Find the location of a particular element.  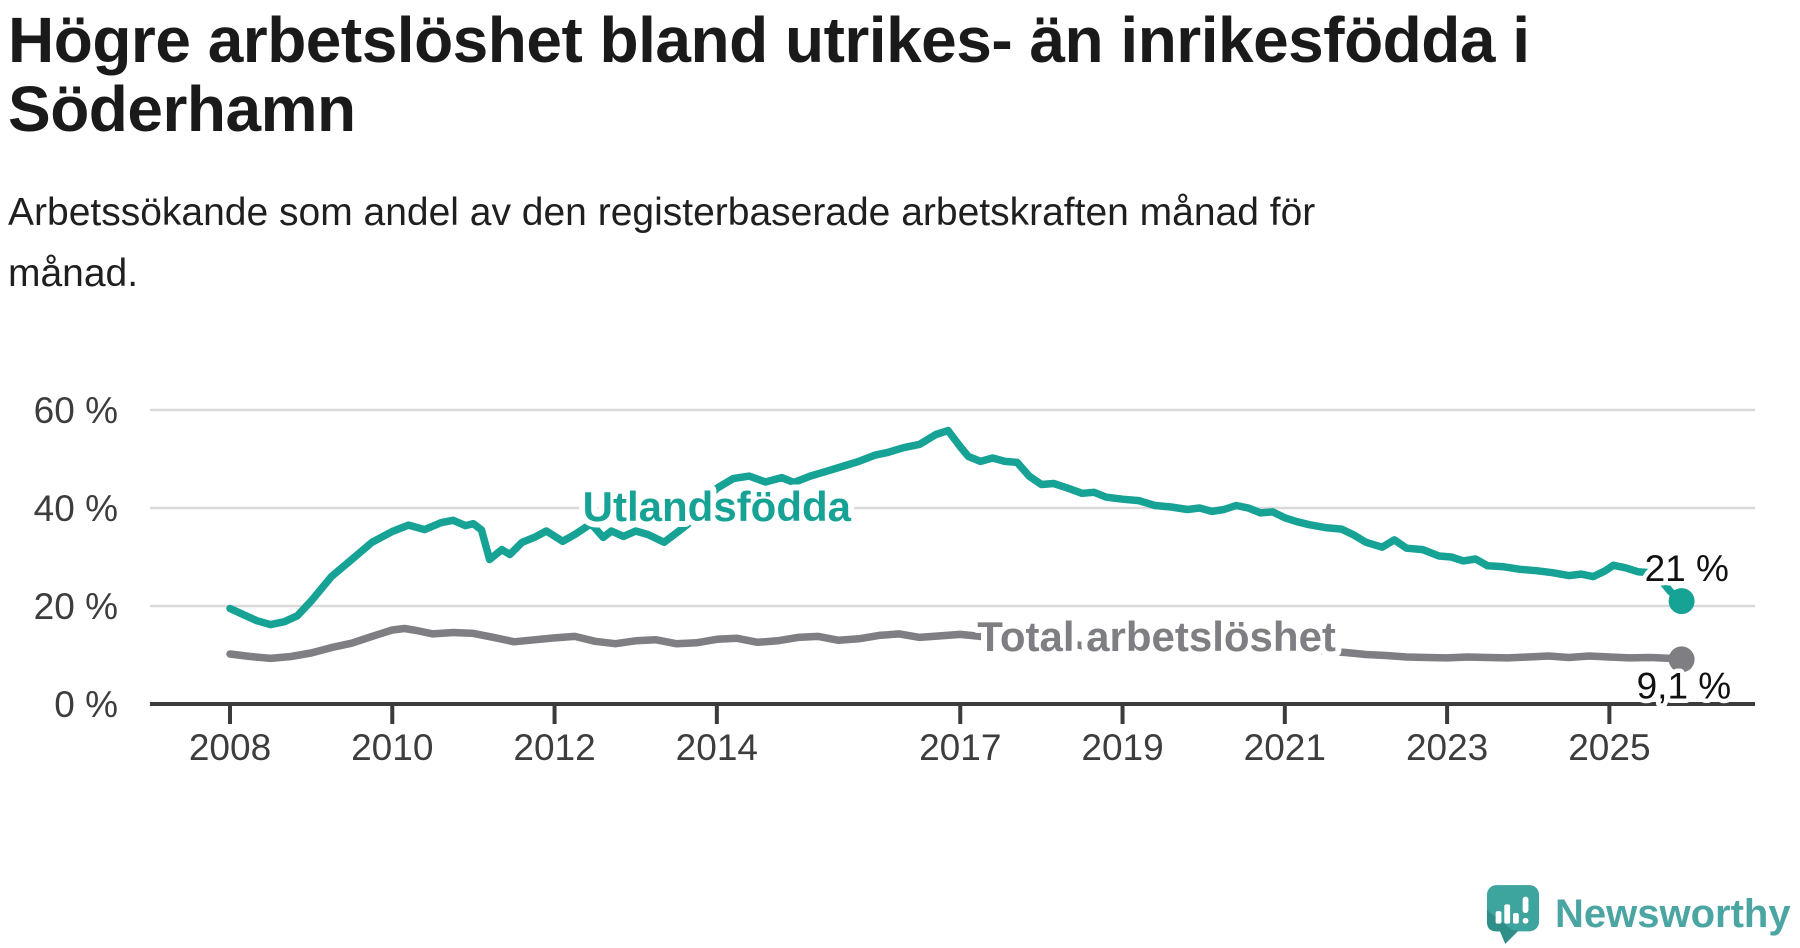

logo-wordmark: Newsworthy is located at coordinates (1673, 913).